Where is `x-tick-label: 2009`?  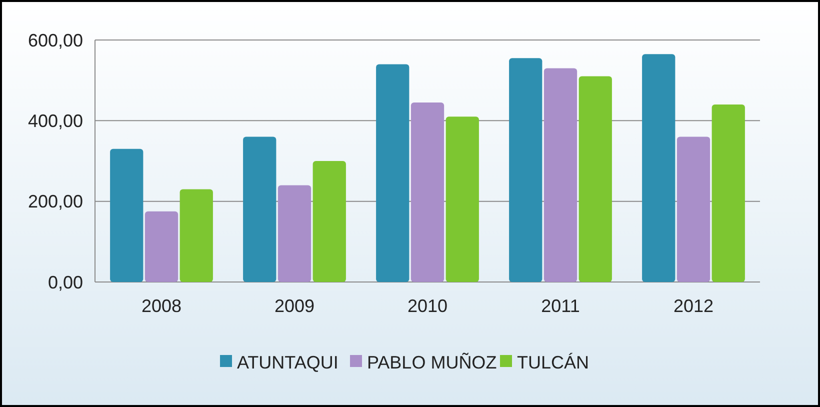
x-tick-label: 2009 is located at coordinates (294, 306).